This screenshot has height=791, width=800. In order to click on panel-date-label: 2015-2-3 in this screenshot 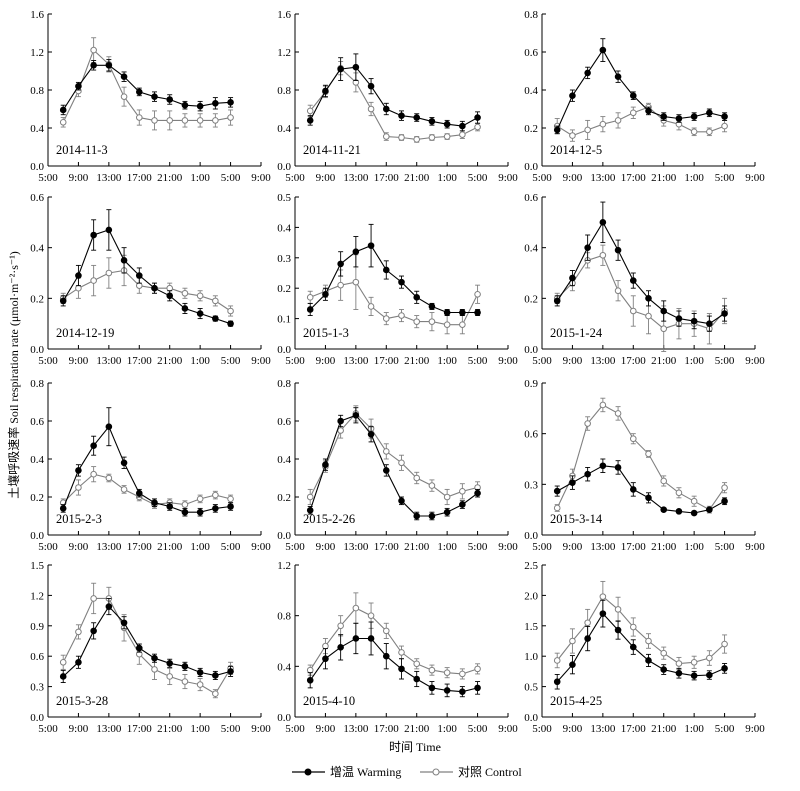, I will do `click(79, 519)`.